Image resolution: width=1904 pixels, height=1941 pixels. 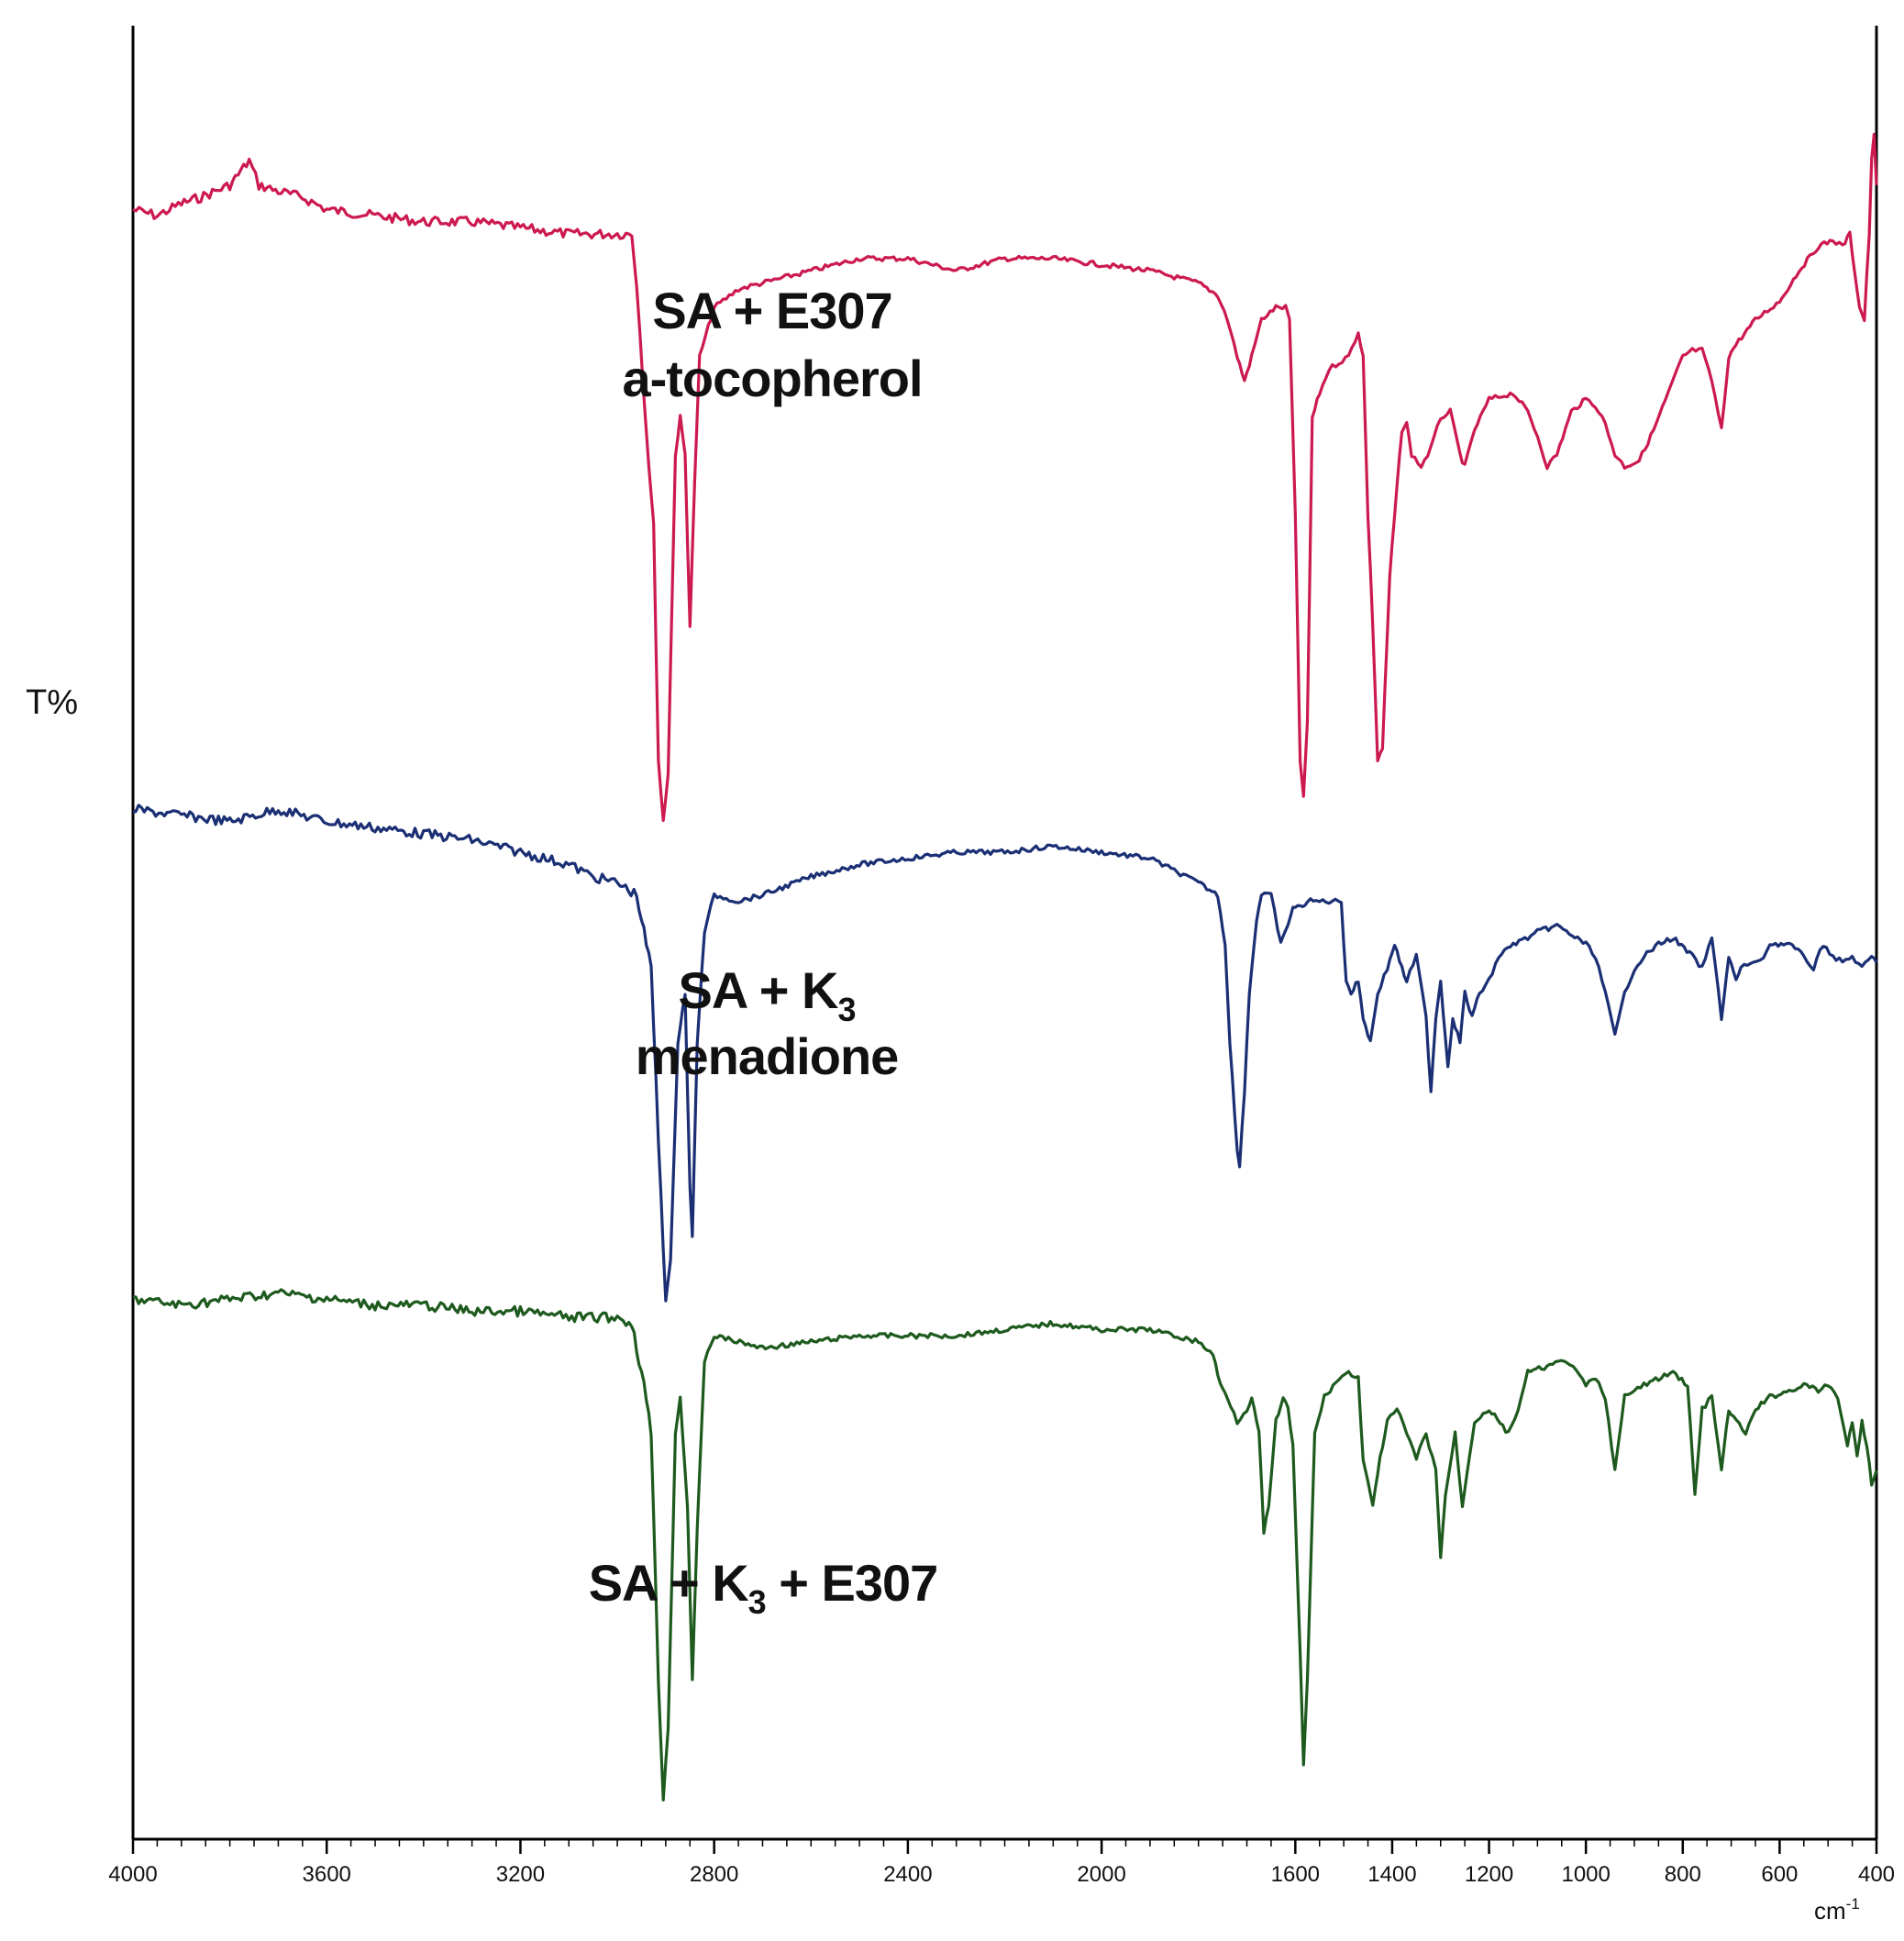 I want to click on series-3-label-part1: SA + K, so click(x=669, y=1583).